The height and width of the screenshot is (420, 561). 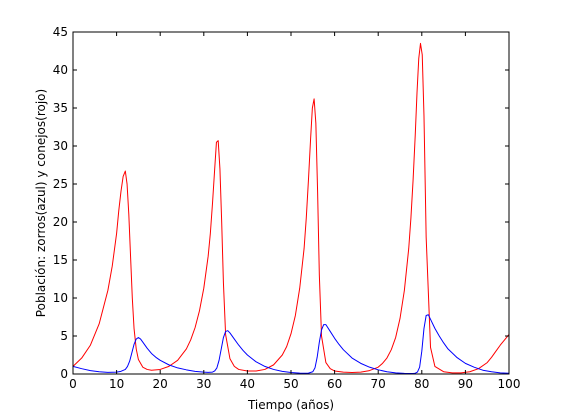 What do you see at coordinates (378, 384) in the screenshot?
I see `x-tick-label: 70` at bounding box center [378, 384].